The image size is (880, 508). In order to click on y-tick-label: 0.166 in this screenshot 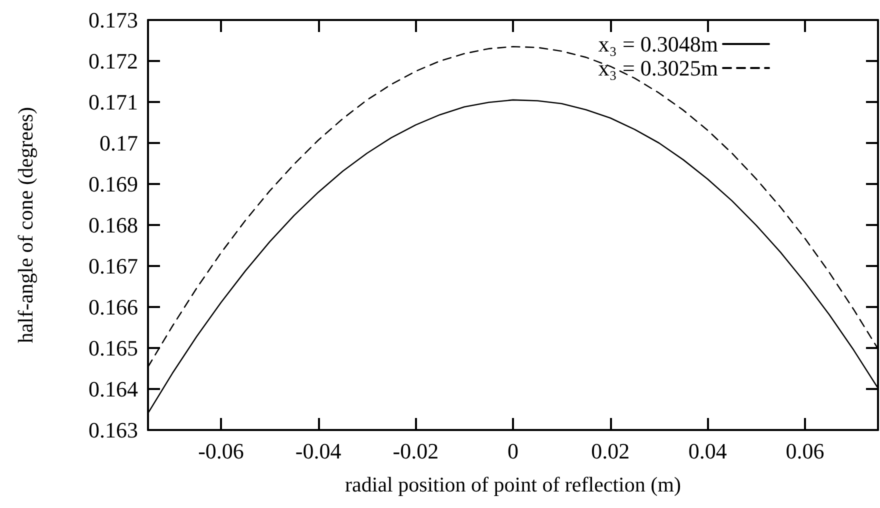, I will do `click(113, 307)`.